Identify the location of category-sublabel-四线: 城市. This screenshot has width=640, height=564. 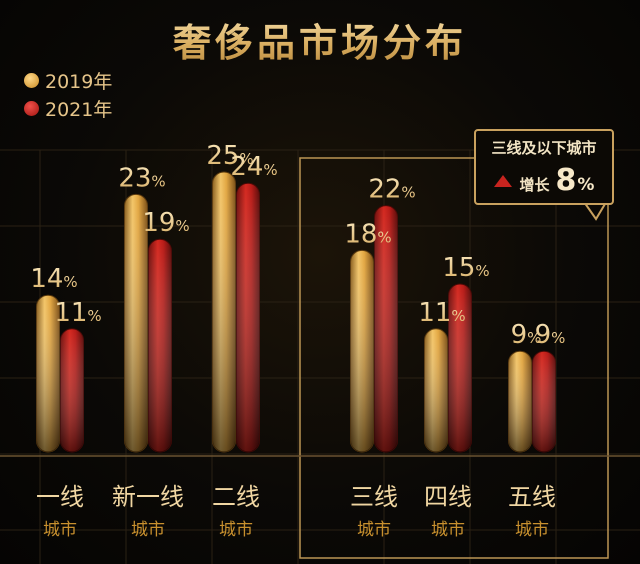
(448, 530).